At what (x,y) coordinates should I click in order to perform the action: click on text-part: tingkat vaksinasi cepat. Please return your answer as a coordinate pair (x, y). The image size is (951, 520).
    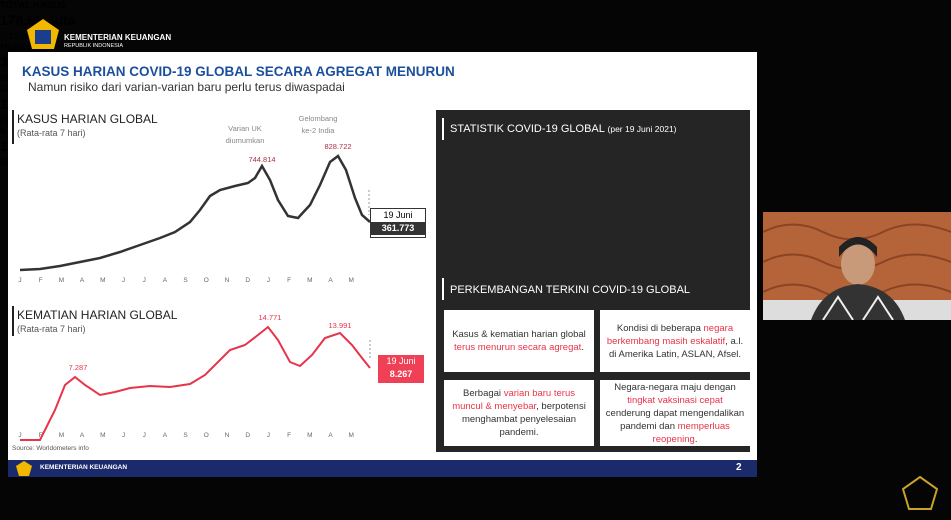
    Looking at the image, I should click on (675, 400).